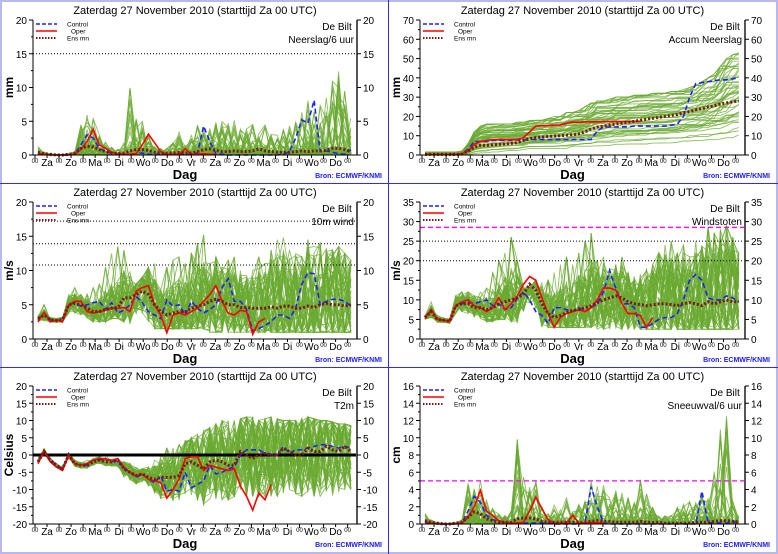  I want to click on y-tick-label-right: -10, so click(370, 491).